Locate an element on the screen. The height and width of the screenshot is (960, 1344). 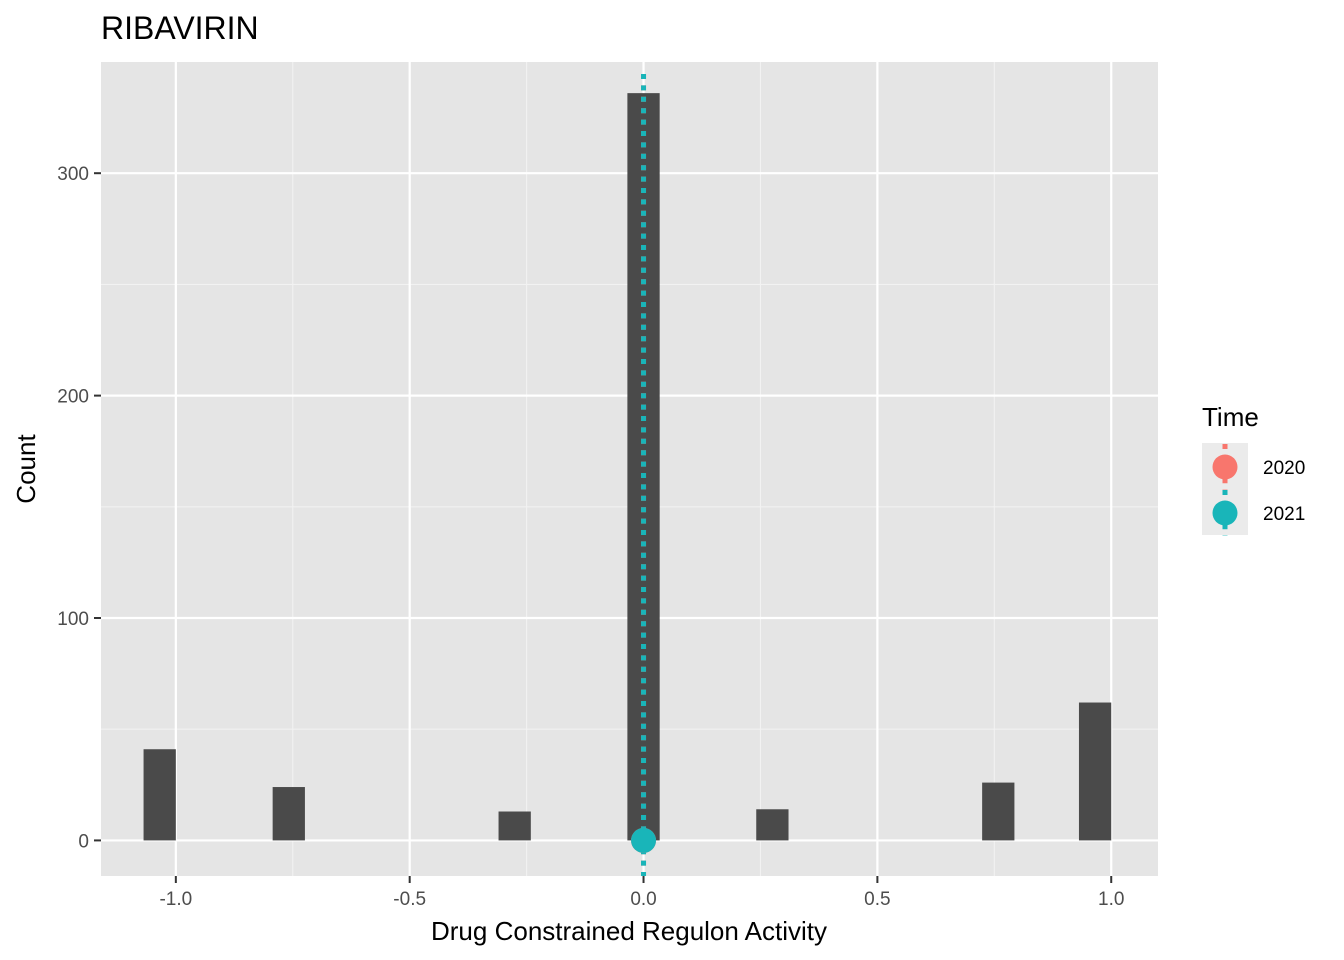
reference-points is located at coordinates (644, 840).